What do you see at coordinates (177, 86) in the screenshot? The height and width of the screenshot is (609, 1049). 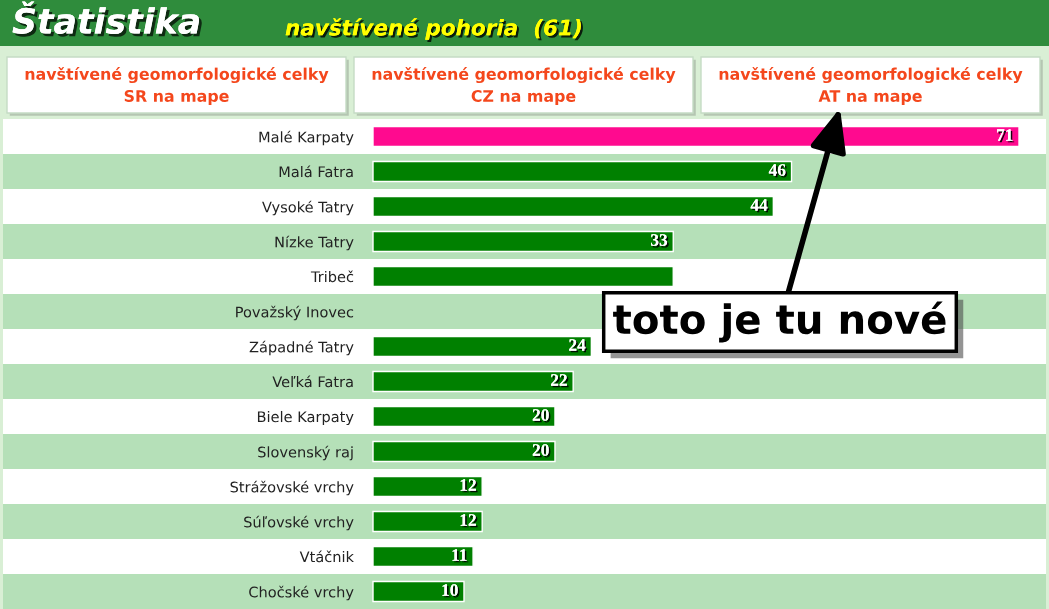 I see `text: navštívené geomorfologické celky SR na mape` at bounding box center [177, 86].